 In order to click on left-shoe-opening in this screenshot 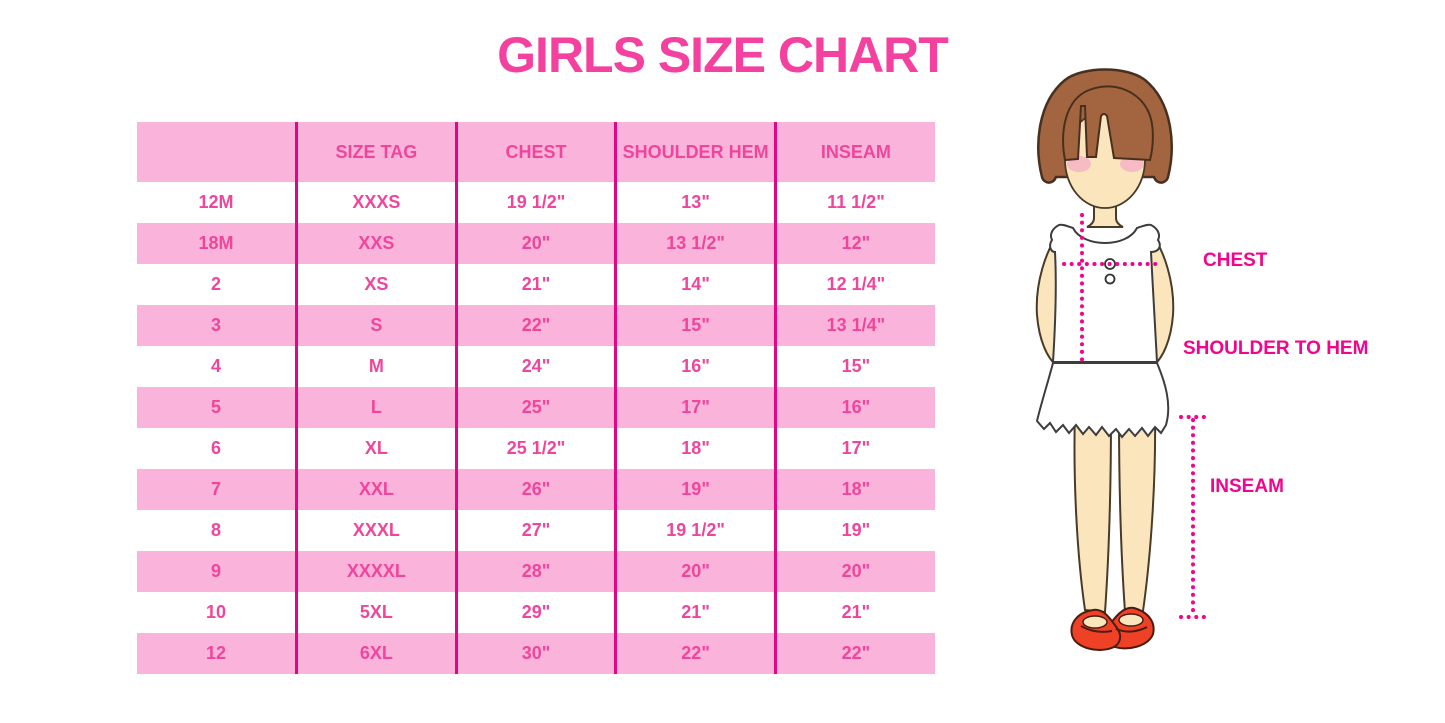, I will do `click(1095, 622)`.